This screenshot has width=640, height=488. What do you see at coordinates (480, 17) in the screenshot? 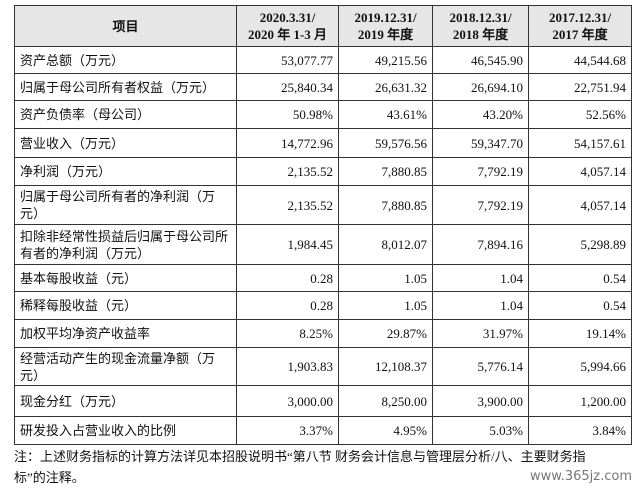
I see `header-line: 2018.12.31/` at bounding box center [480, 17].